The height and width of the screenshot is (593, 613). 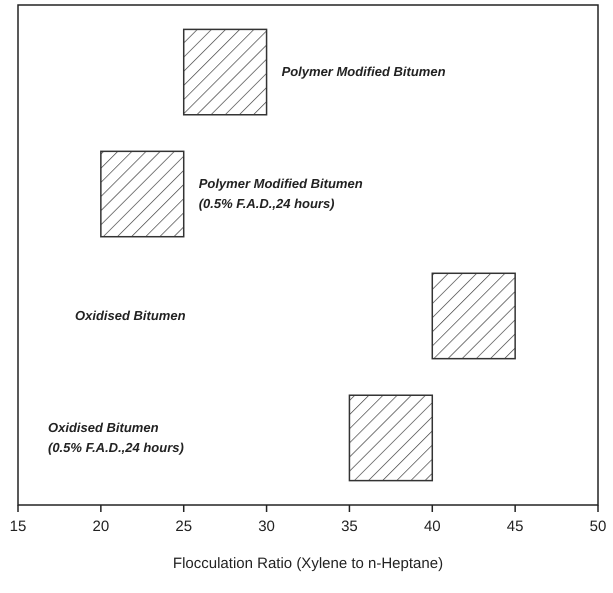 What do you see at coordinates (280, 194) in the screenshot?
I see `y-tick-label: Polymer Modified Bitumen (0.5% F.A.D.,24 hours)` at bounding box center [280, 194].